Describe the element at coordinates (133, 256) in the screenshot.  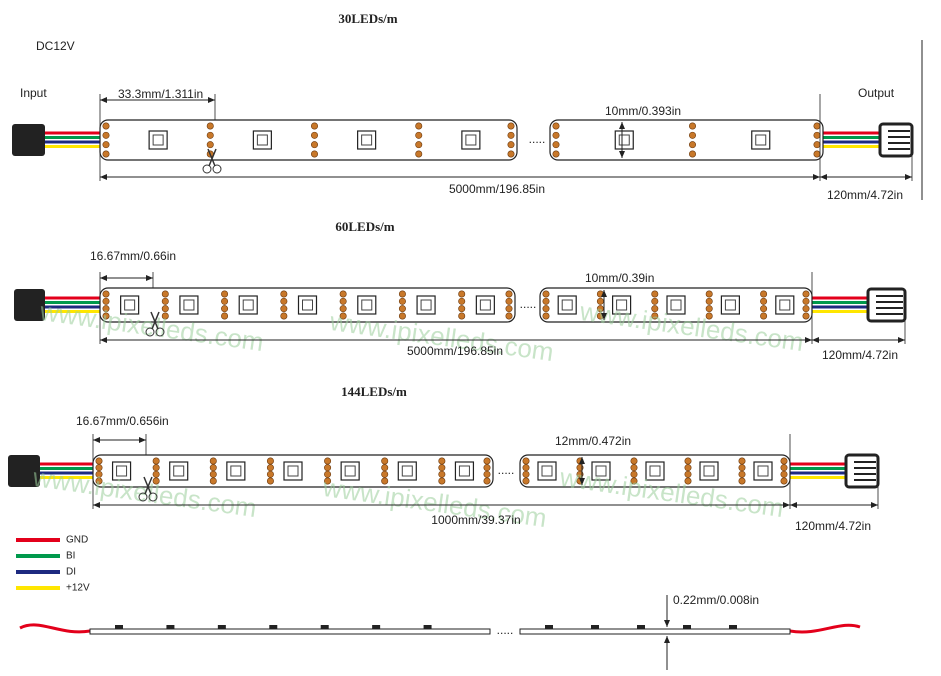
I see `pitch-label: 16.67mm/0.66in` at that location.